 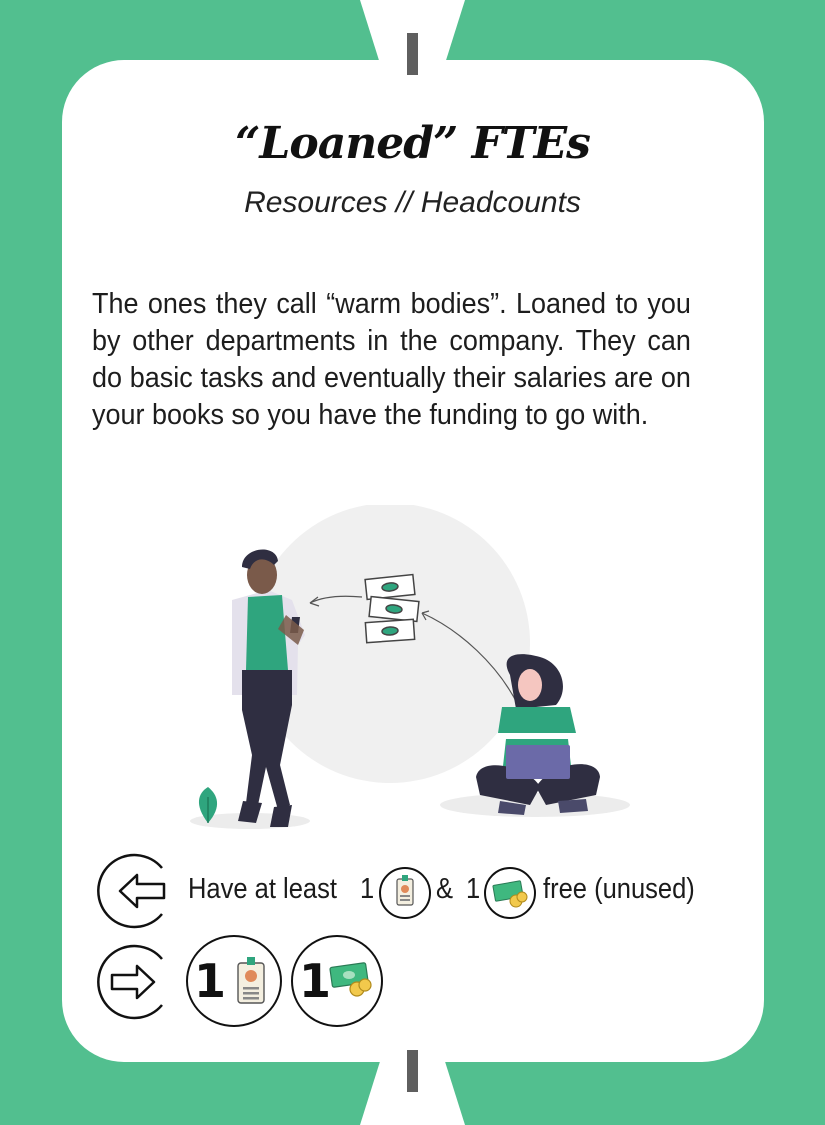 I want to click on card-title: “Loaned” FTEs, so click(x=413, y=143).